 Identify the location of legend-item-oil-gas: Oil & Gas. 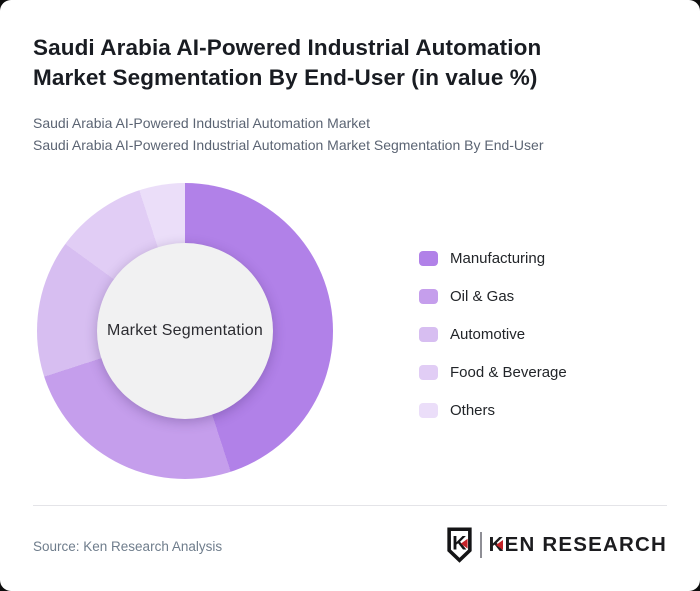
(493, 296).